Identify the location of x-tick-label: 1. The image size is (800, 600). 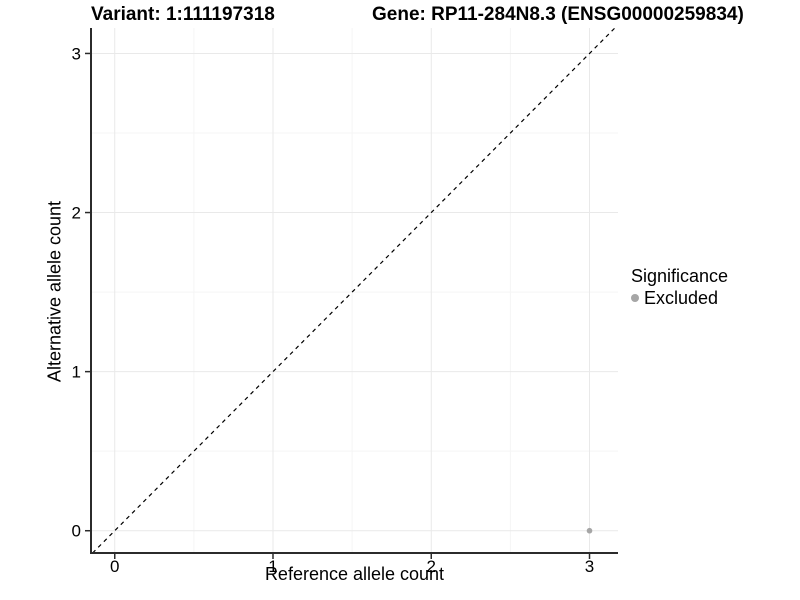
(272, 566).